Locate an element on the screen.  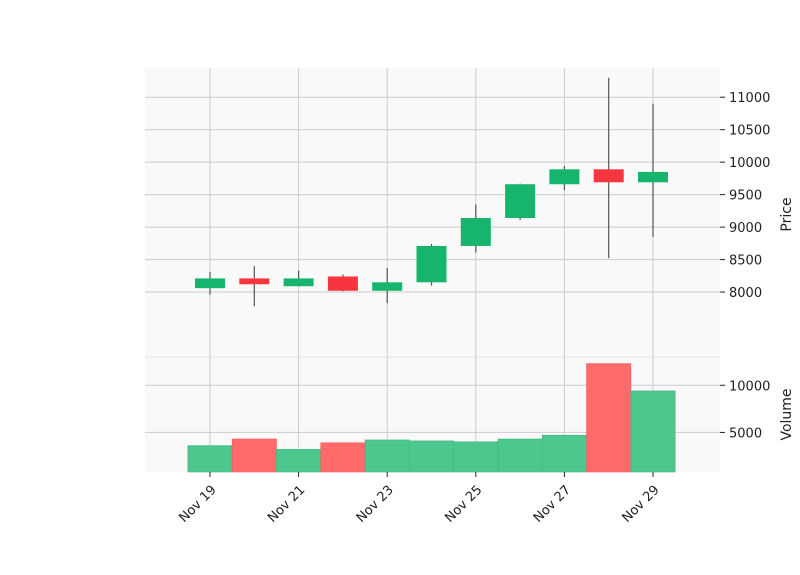
volume-tick-label: 10000 is located at coordinates (749, 386).